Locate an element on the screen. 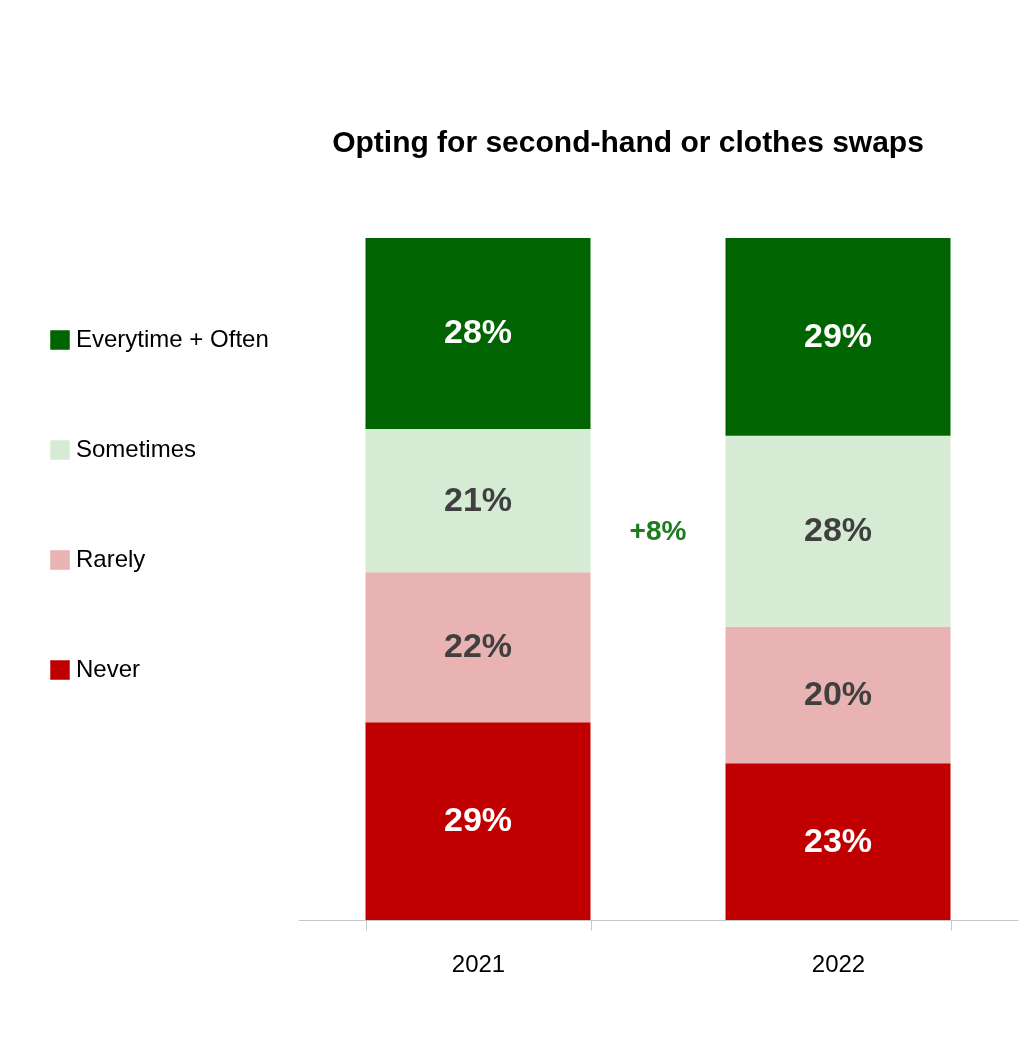 The image size is (1023, 1052). data-label: 23% is located at coordinates (838, 839).